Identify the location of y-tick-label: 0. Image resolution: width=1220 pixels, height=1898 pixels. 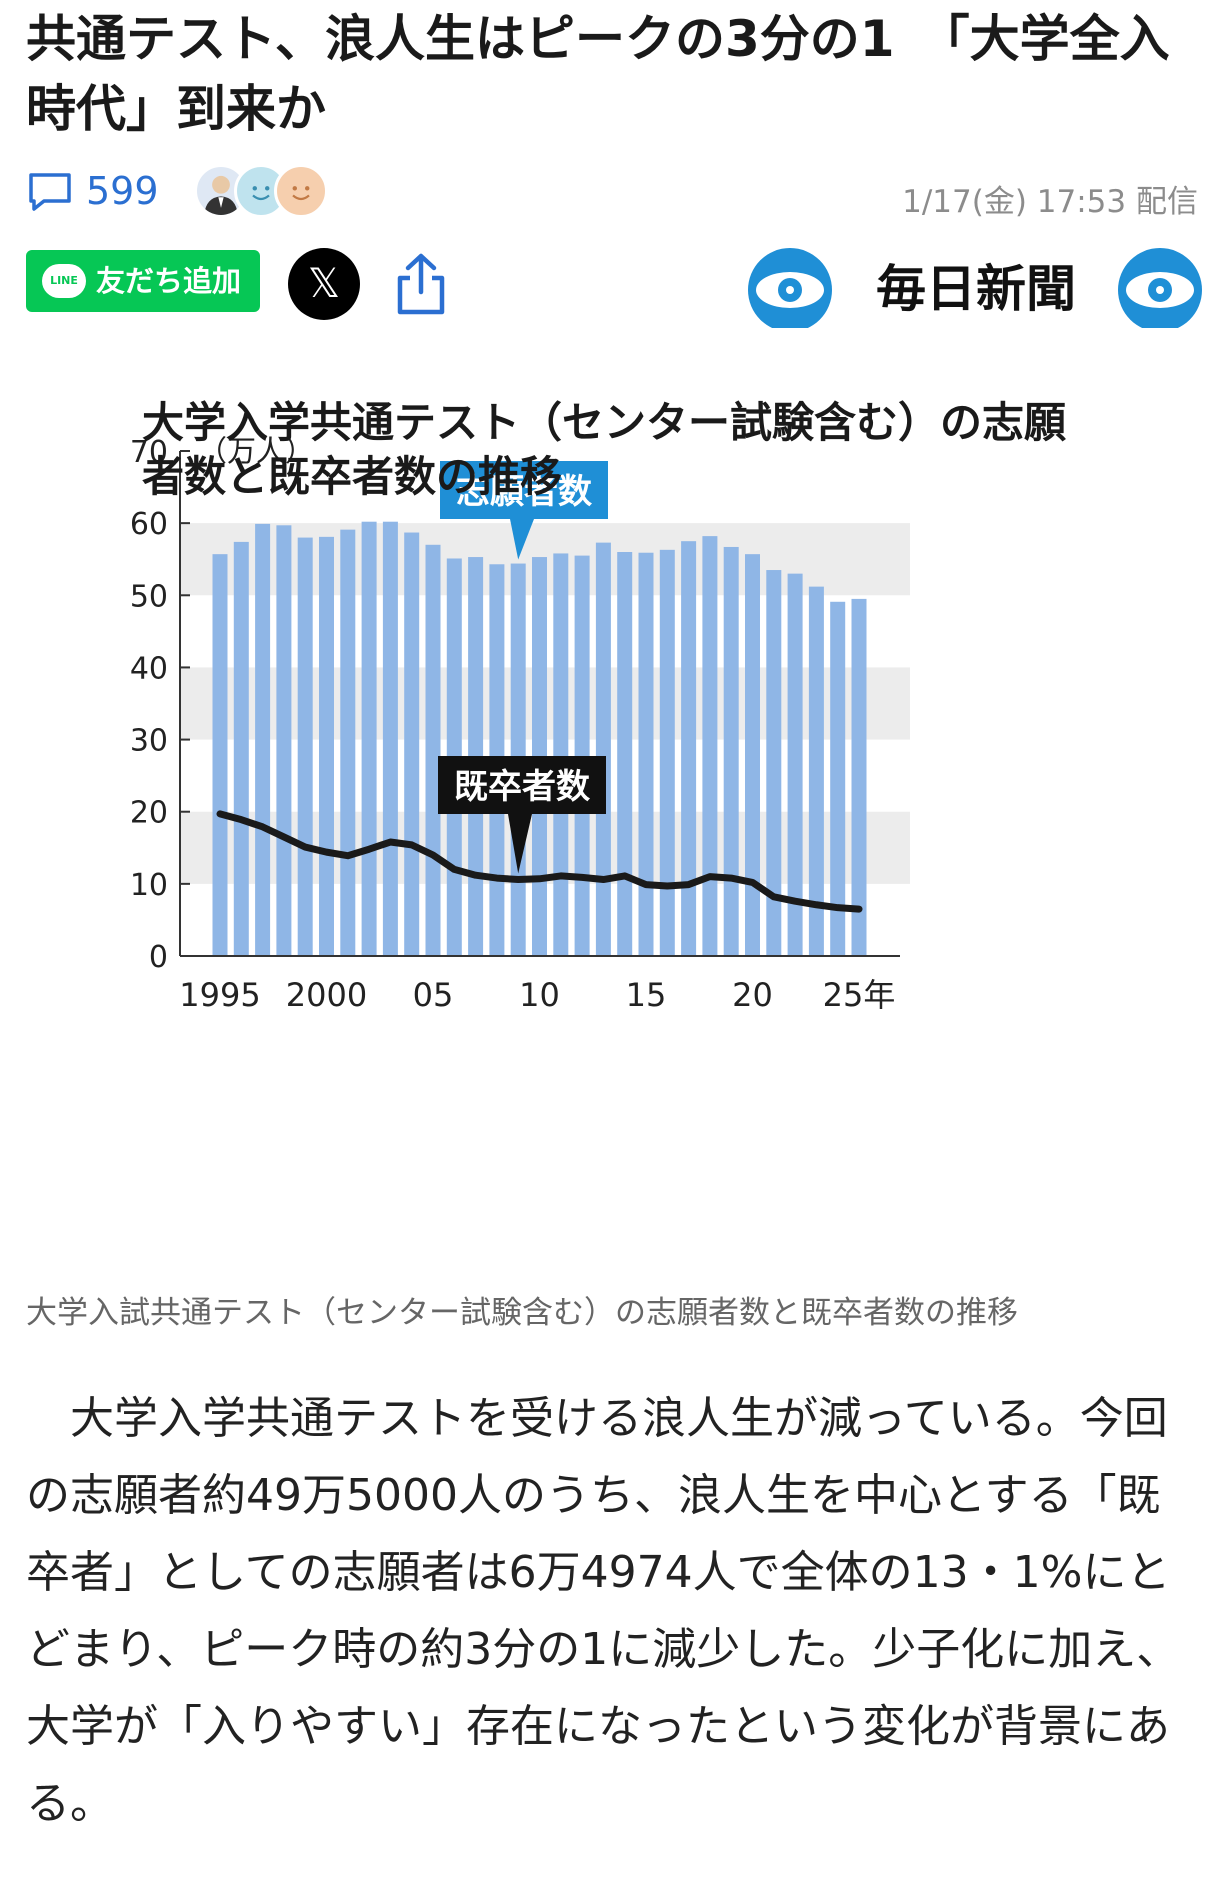
(158, 957).